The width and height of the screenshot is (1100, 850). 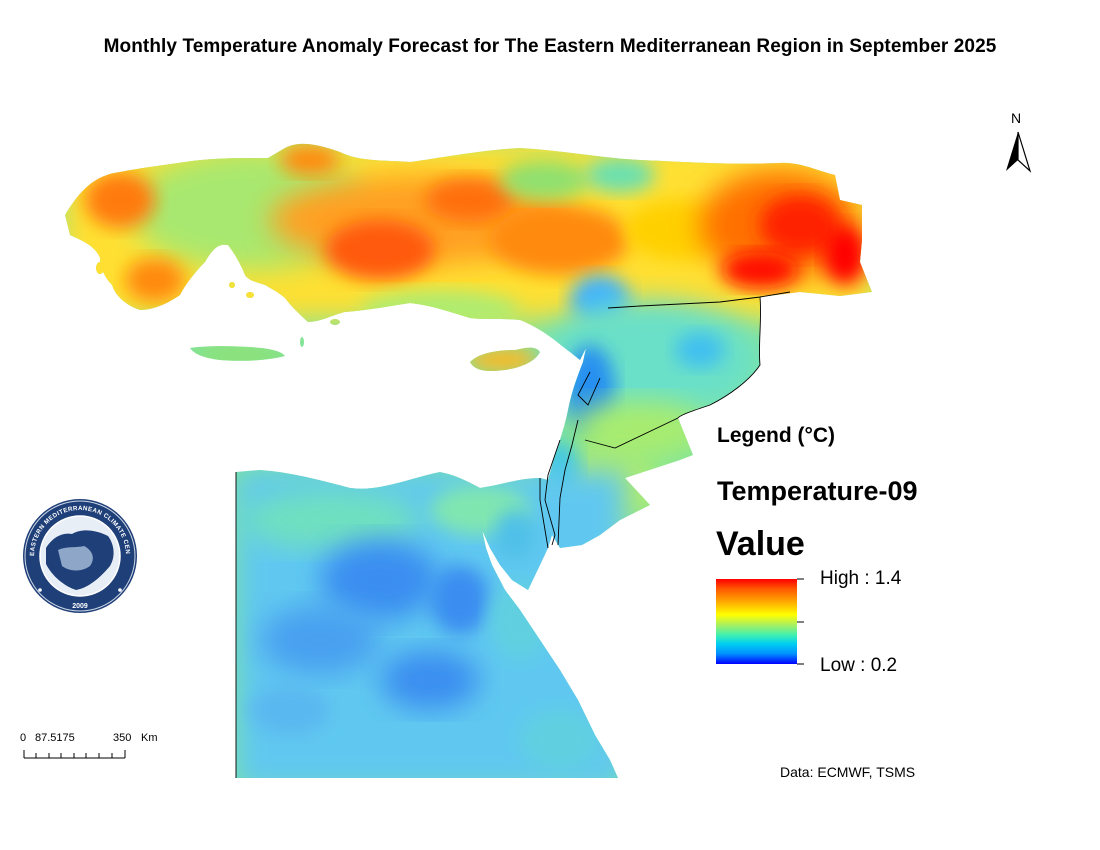 What do you see at coordinates (756, 621) in the screenshot?
I see `legend-color-ramp` at bounding box center [756, 621].